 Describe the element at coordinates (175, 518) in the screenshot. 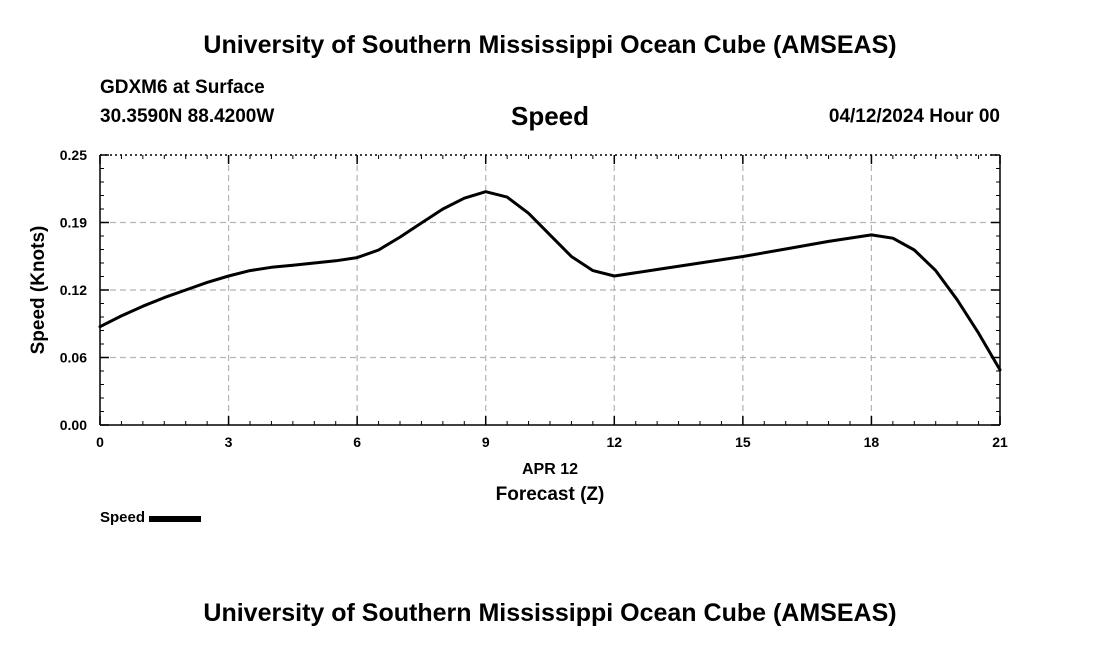

I see `legend-swatch` at that location.